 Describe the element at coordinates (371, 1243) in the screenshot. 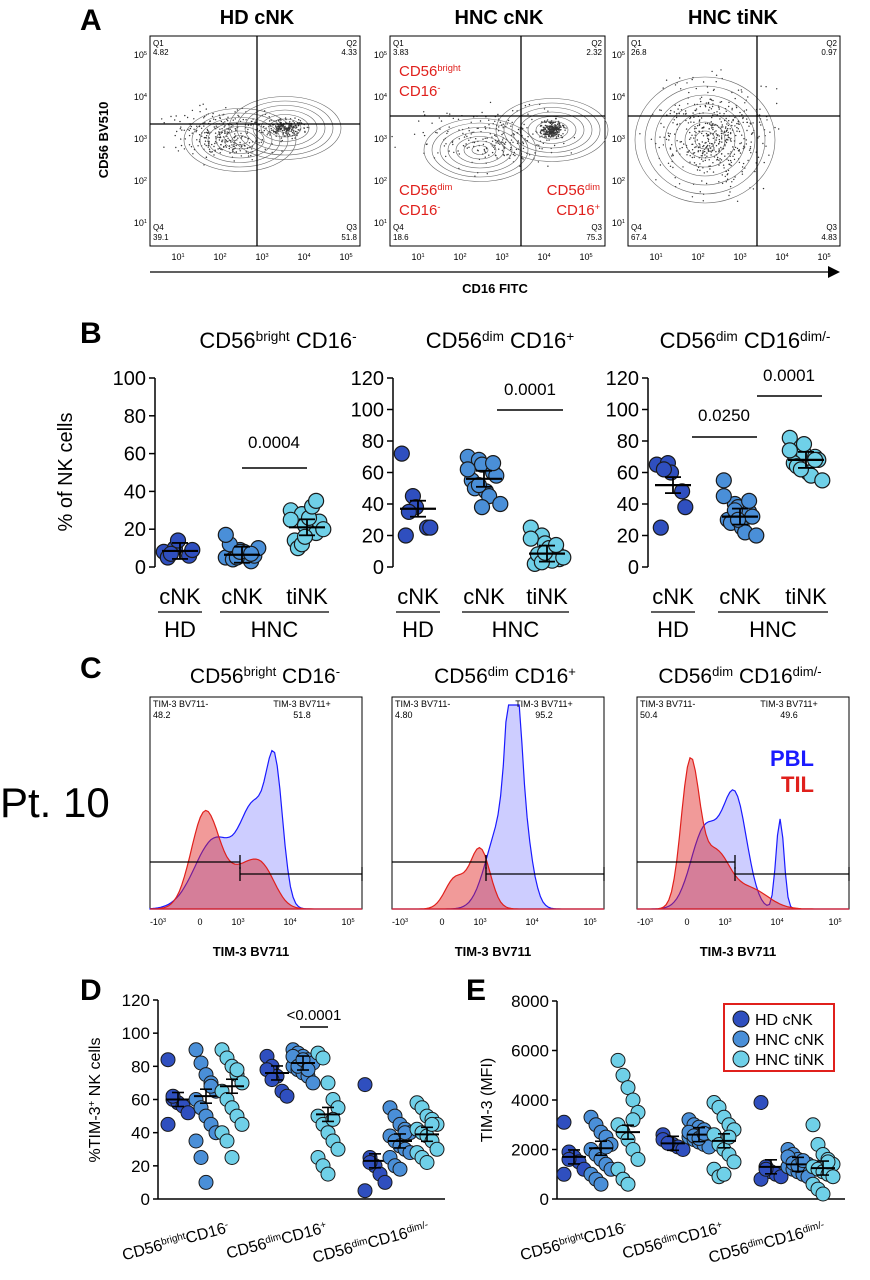

I see `x-cat-label: CD56dimCD16dim/-` at that location.